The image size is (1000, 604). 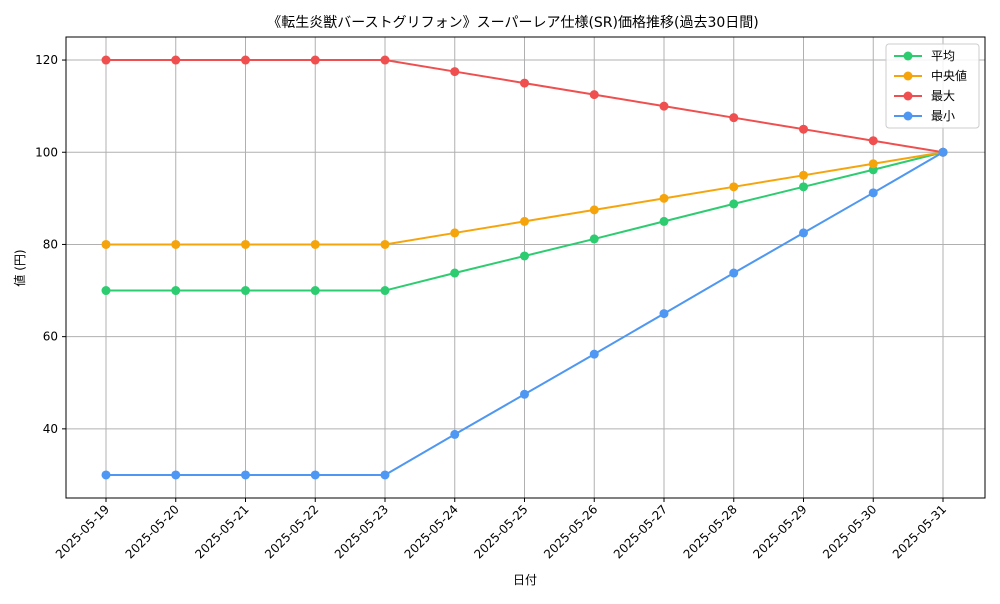 What do you see at coordinates (50, 337) in the screenshot?
I see `y-tick-label: 60` at bounding box center [50, 337].